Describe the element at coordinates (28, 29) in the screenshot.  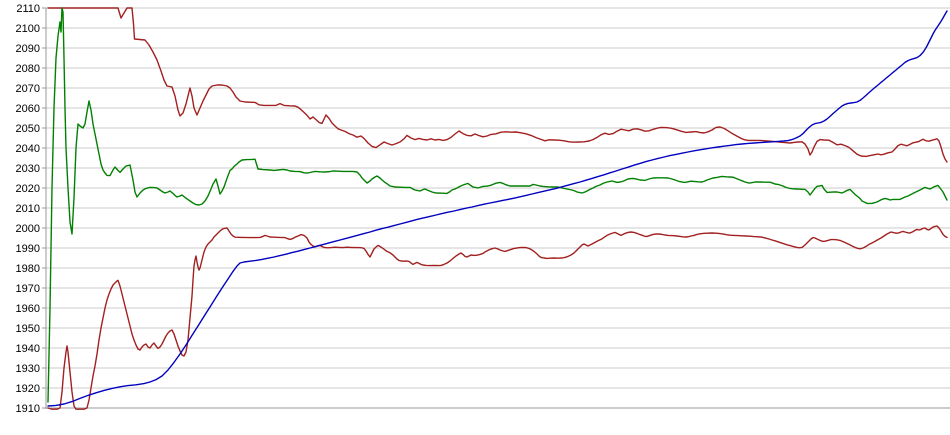
I see `y-axis-label: 2100` at that location.